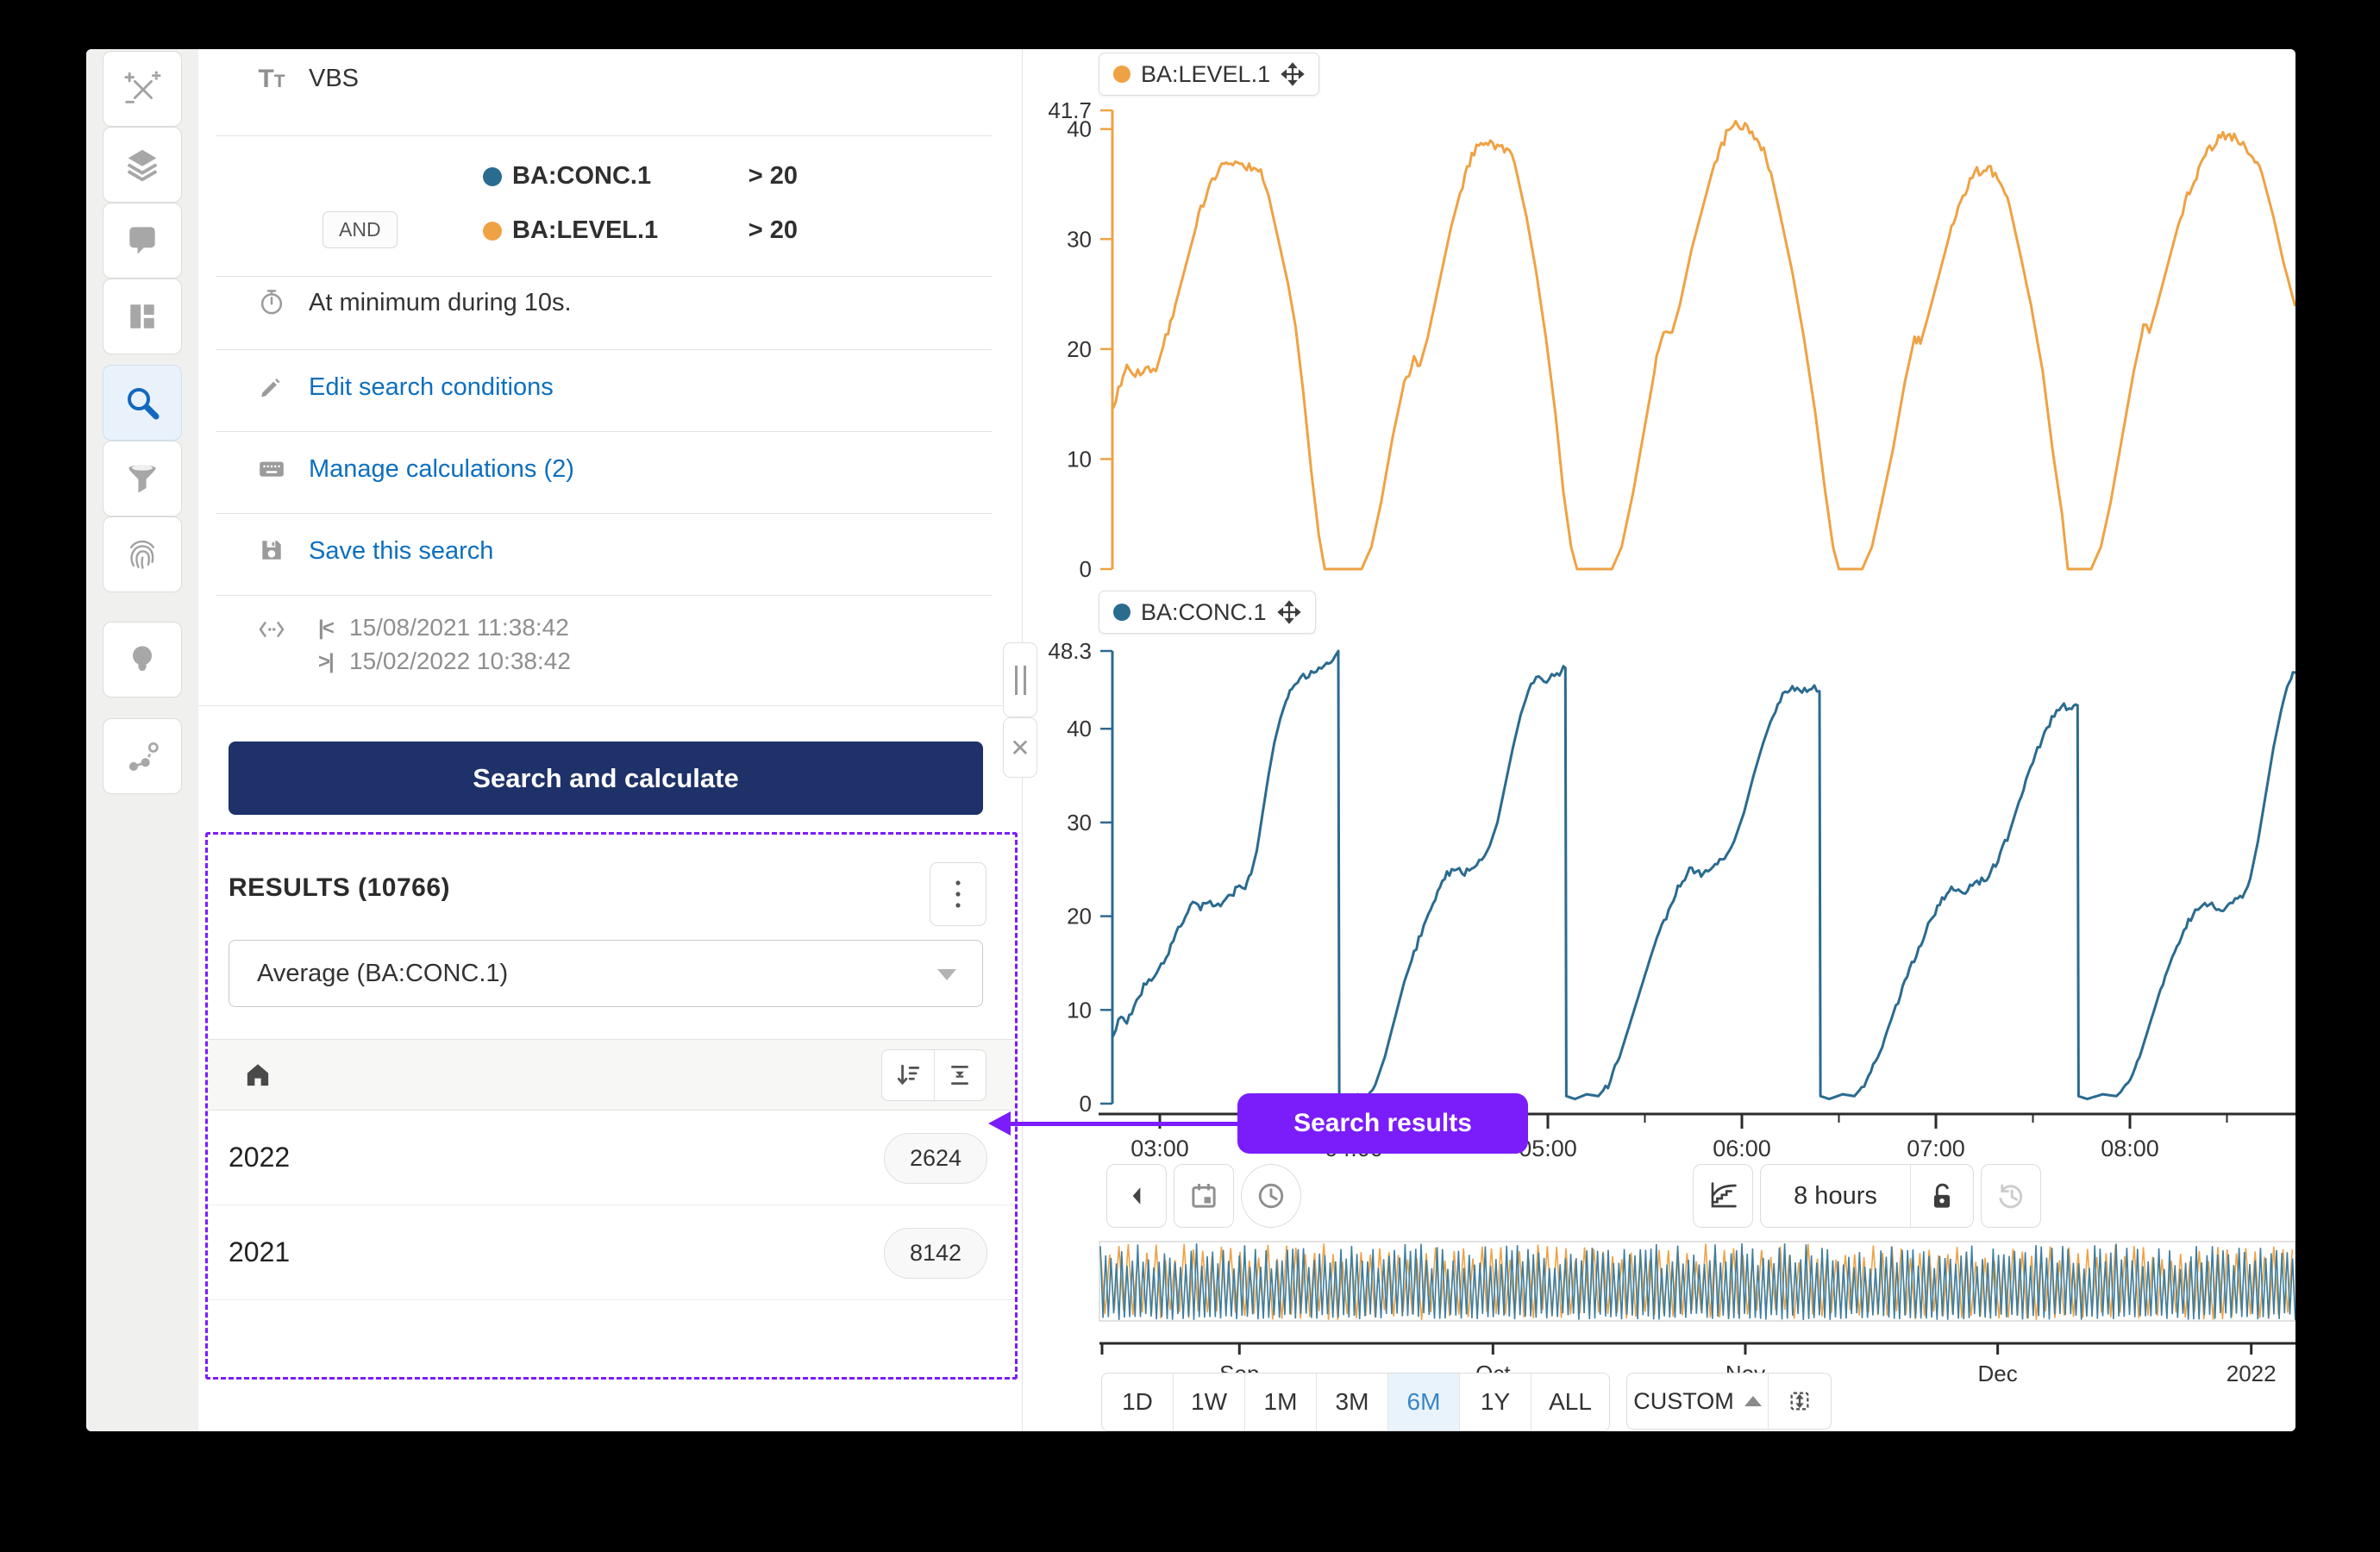 The height and width of the screenshot is (1552, 2380). Describe the element at coordinates (1998, 1373) in the screenshot. I see `svg-text: Dec` at that location.